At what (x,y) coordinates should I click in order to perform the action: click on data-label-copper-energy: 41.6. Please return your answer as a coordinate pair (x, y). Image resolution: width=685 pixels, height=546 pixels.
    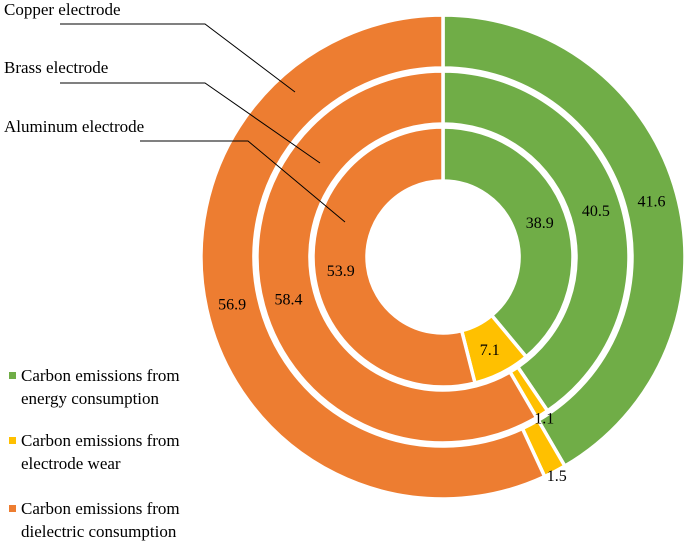
    Looking at the image, I should click on (652, 202).